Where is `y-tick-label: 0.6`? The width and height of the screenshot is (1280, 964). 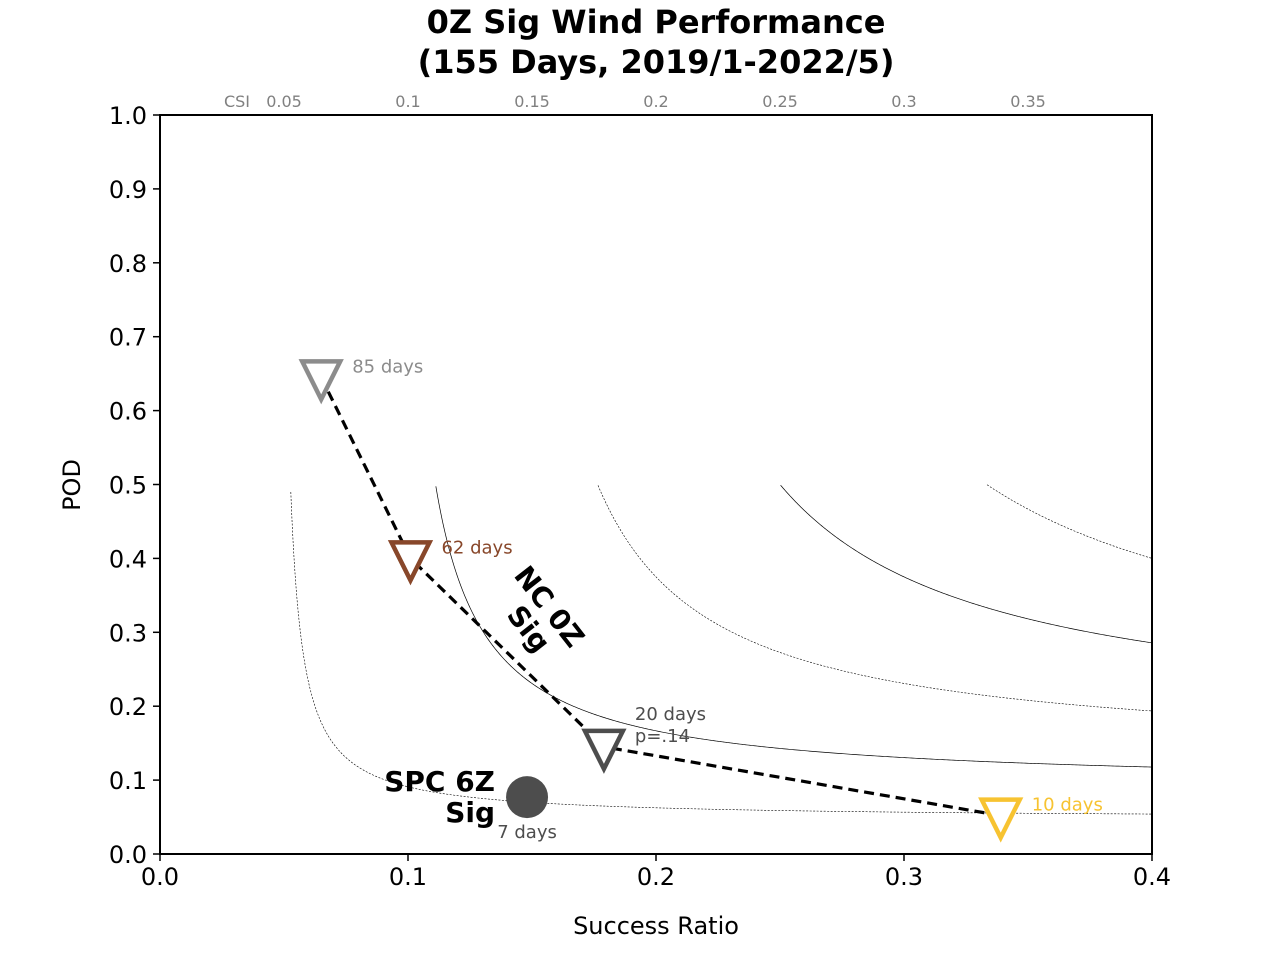
y-tick-label: 0.6 is located at coordinates (128, 412).